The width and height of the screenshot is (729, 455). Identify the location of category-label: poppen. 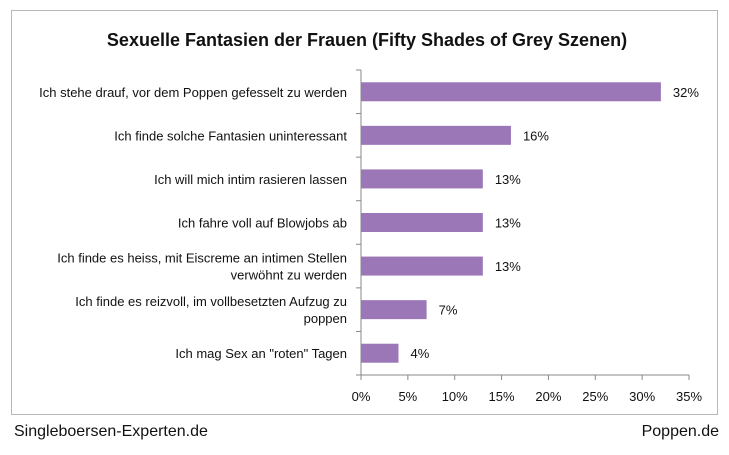
(325, 318).